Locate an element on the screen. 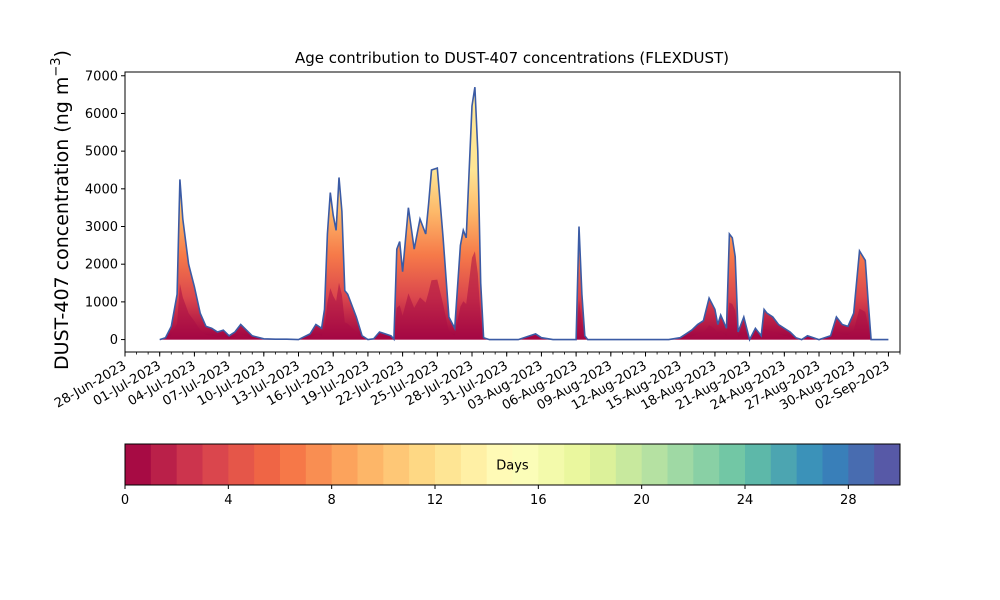 This screenshot has height=600, width=1000. y-axis-label-text: DUST-407 concentration (ng m−3) is located at coordinates (61, 210).